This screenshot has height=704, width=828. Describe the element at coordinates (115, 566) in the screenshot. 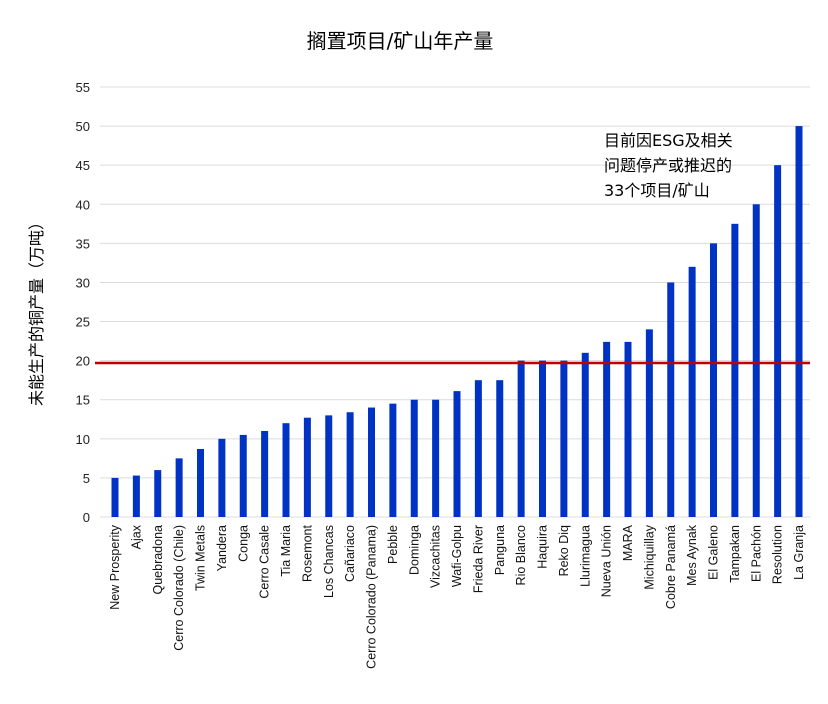

I see `x-tick-label: New Prosperity` at that location.